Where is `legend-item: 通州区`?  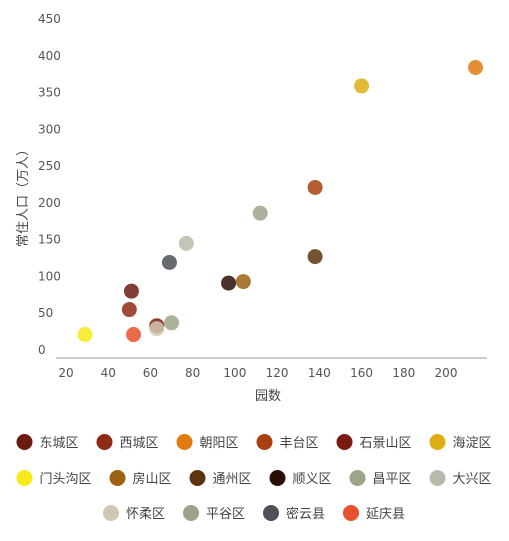
legend-item: 通州区 is located at coordinates (220, 478).